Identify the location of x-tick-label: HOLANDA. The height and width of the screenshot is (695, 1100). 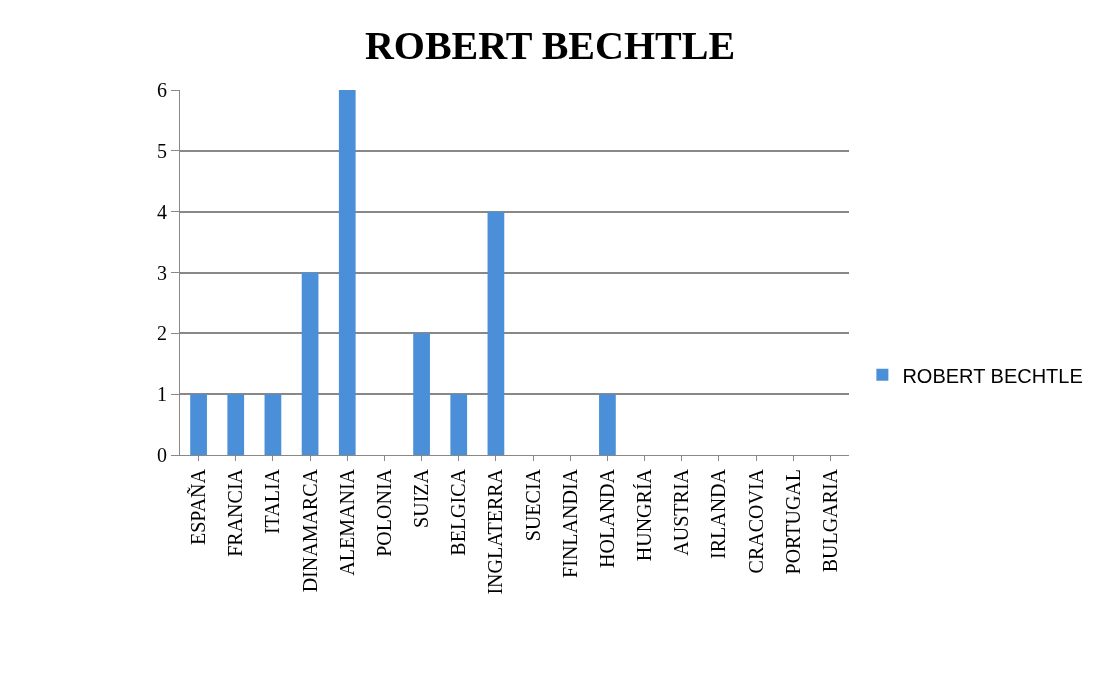
(606, 518).